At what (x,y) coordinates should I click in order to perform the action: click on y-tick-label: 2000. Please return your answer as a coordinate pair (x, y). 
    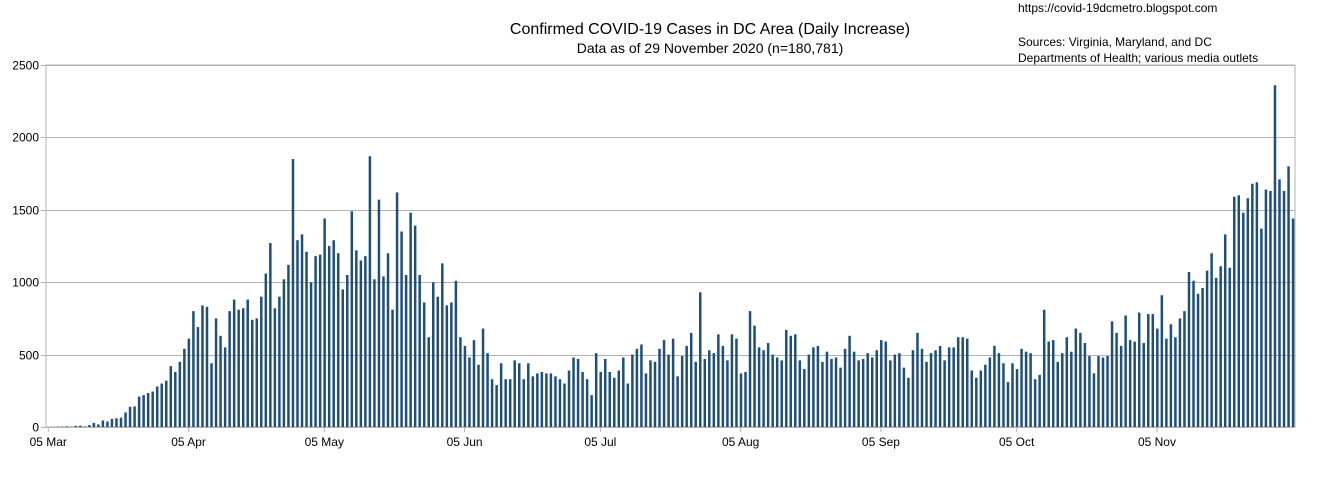
    Looking at the image, I should click on (25, 138).